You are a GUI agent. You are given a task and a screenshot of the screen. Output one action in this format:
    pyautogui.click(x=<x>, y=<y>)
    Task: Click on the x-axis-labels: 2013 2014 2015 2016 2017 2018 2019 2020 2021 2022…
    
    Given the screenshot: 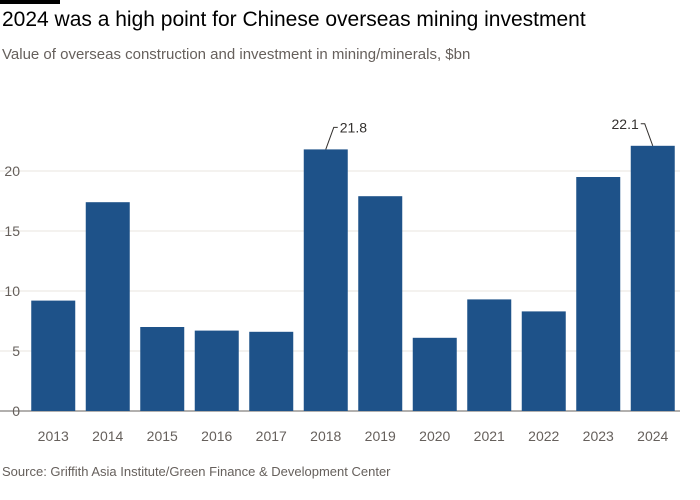 What is the action you would take?
    pyautogui.click(x=353, y=436)
    